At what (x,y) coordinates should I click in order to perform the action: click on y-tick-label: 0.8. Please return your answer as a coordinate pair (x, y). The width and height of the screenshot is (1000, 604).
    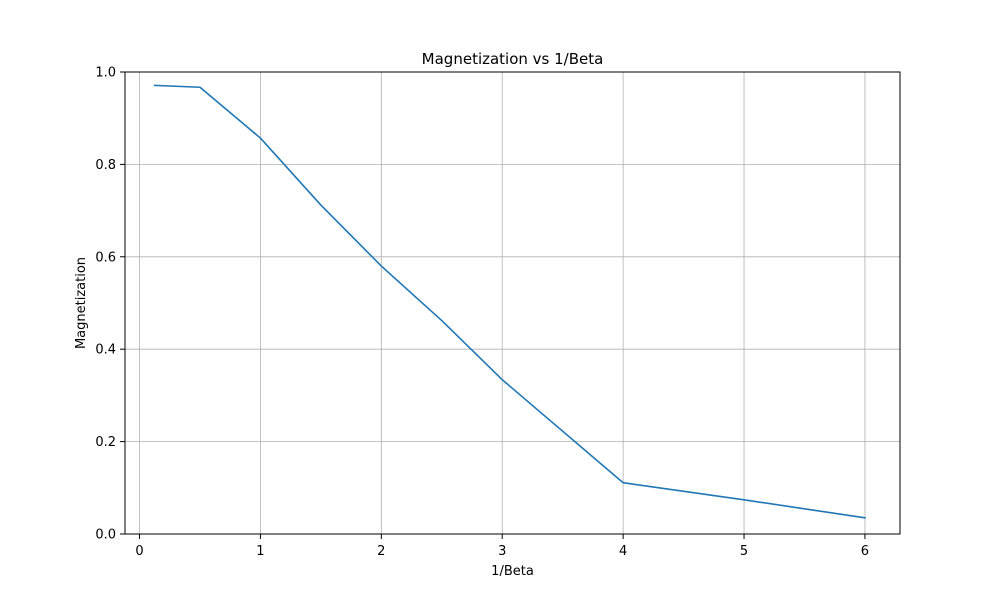
    Looking at the image, I should click on (105, 165).